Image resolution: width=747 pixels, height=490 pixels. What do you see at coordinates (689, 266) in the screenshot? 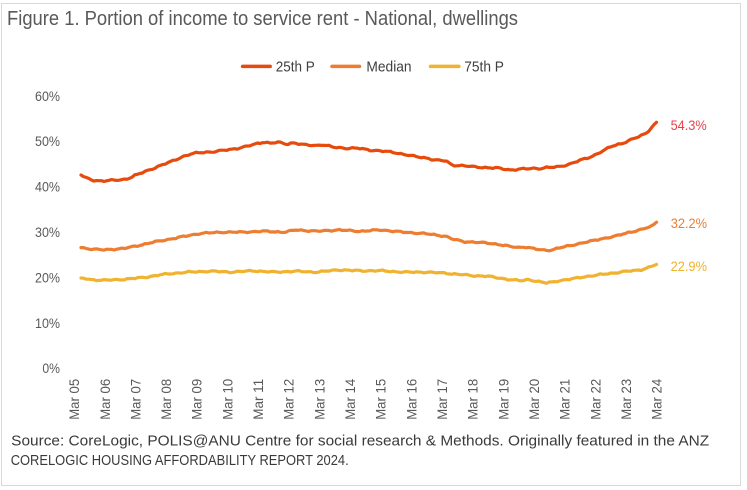
I see `svg-text: 22.9%` at bounding box center [689, 266].